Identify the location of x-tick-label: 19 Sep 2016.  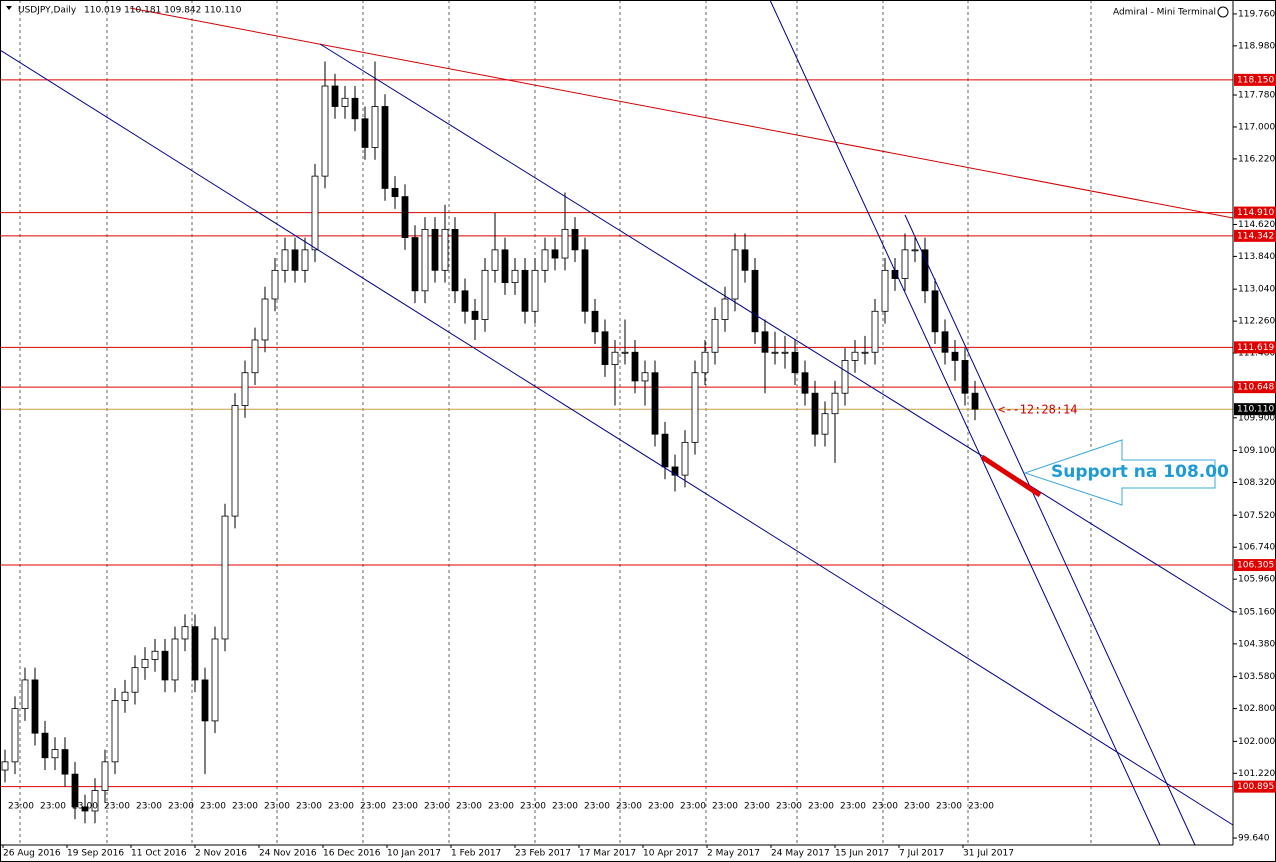
(95, 854).